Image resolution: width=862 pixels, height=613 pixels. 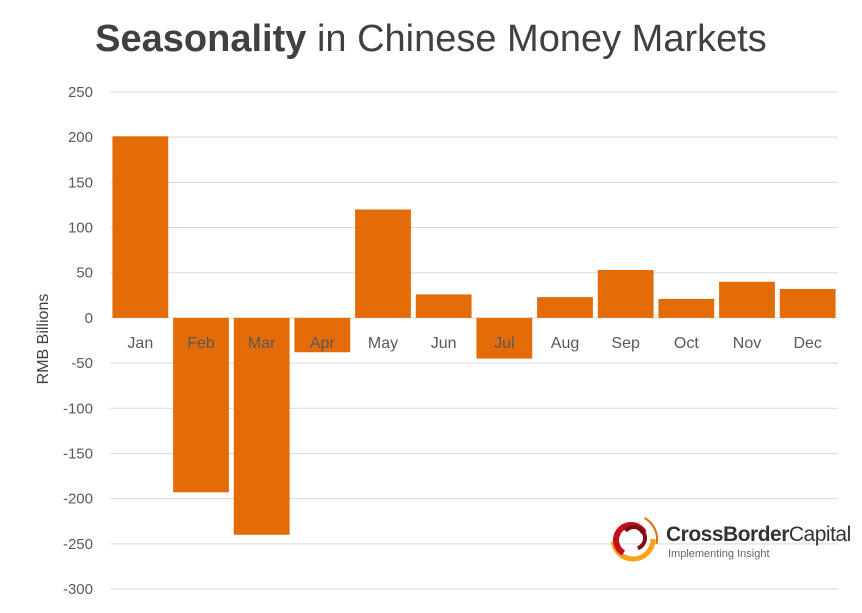 I want to click on y-tick-label: 50, so click(x=84, y=273).